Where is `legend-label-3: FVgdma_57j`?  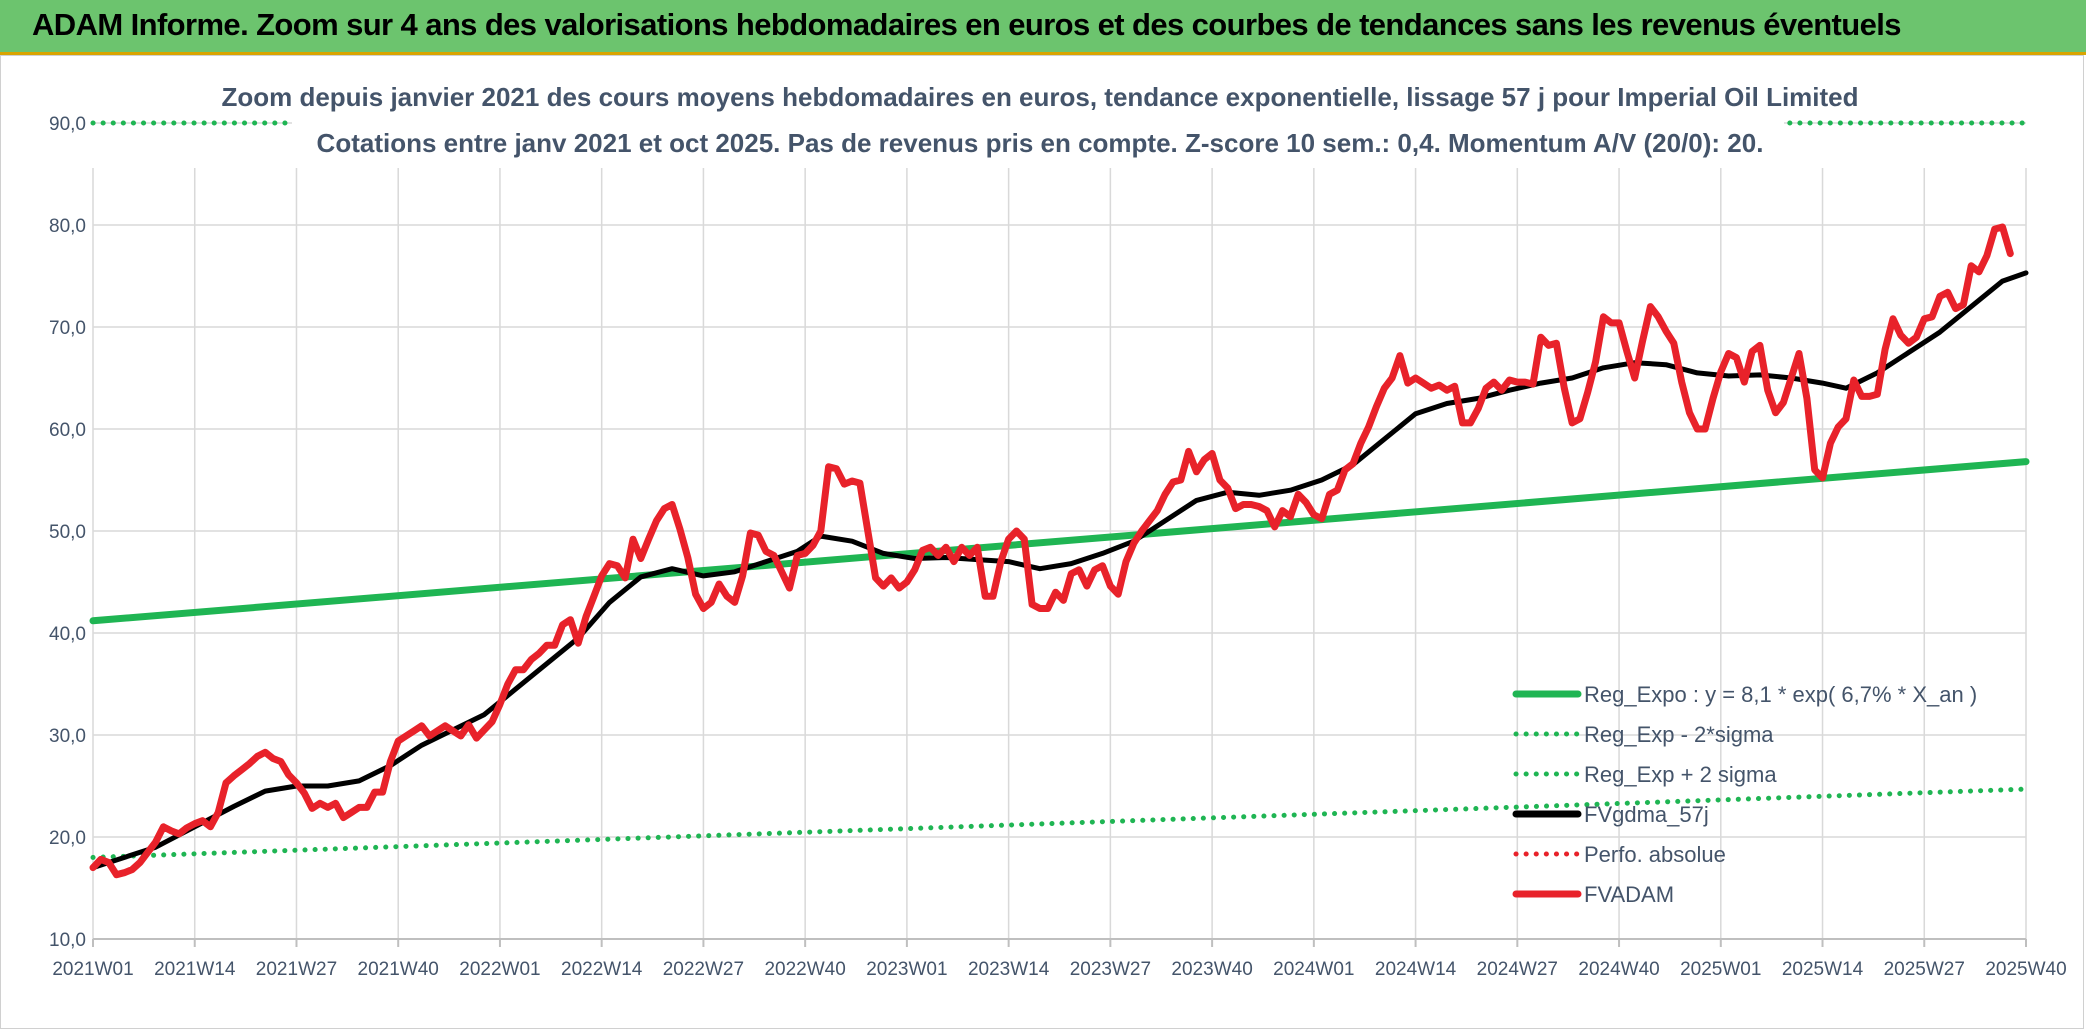 legend-label-3: FVgdma_57j is located at coordinates (1646, 814).